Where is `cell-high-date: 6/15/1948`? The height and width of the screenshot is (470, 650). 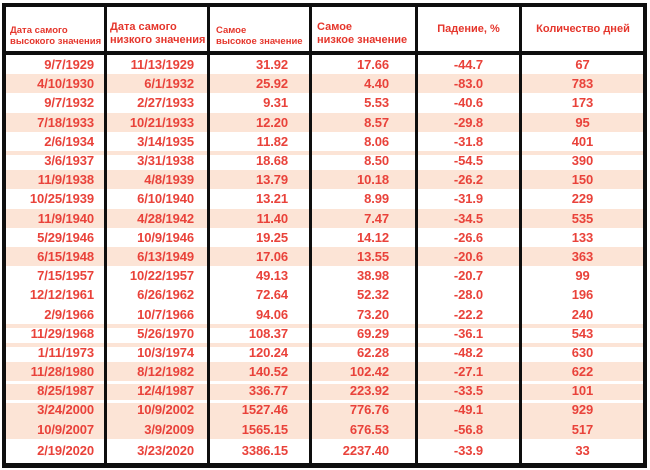
cell-high-date: 6/15/1948 is located at coordinates (56, 256).